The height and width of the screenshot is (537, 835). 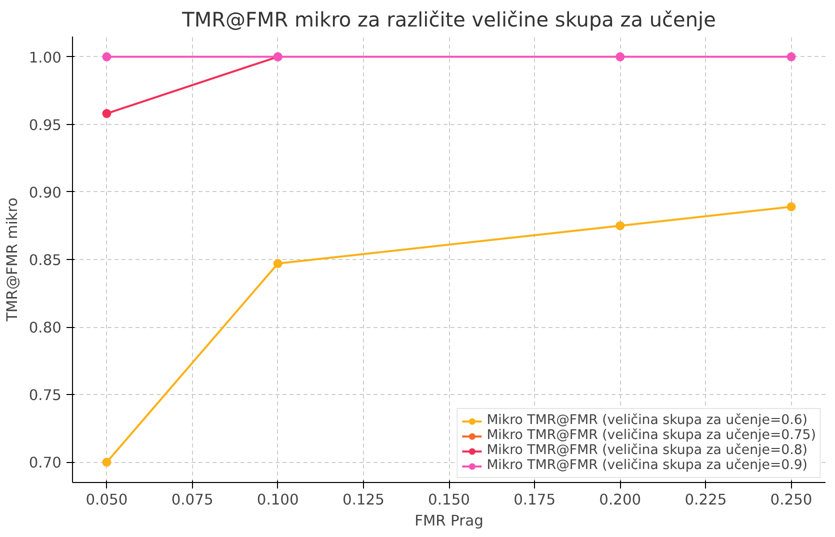 I want to click on x-tick-label: 0.250, so click(x=791, y=500).